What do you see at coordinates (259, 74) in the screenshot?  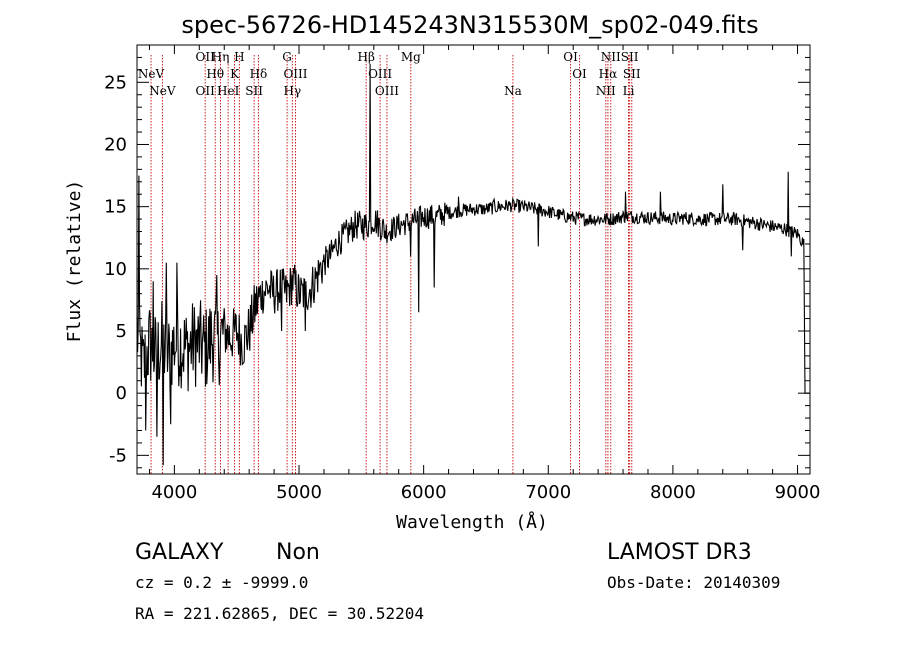 I see `spectral-line-label: Hδ` at bounding box center [259, 74].